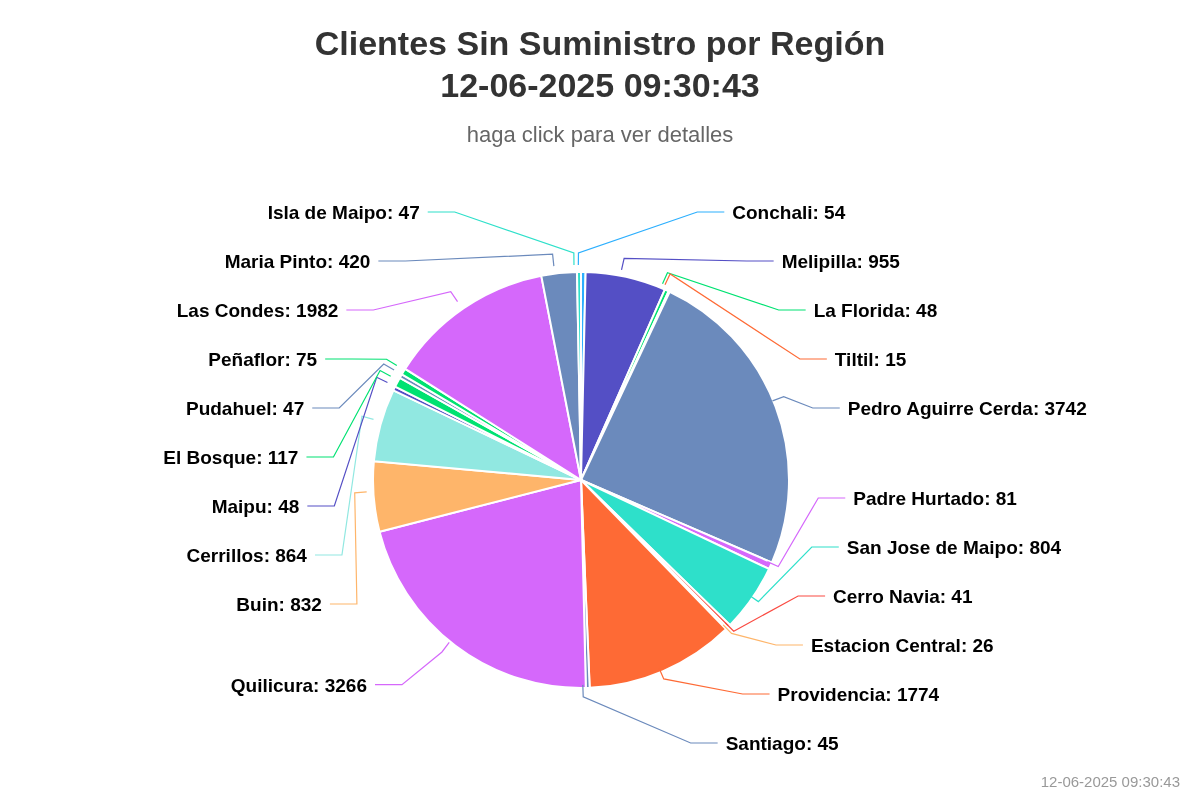  Describe the element at coordinates (276, 261) in the screenshot. I see `slice-label: Maria Pinto` at that location.